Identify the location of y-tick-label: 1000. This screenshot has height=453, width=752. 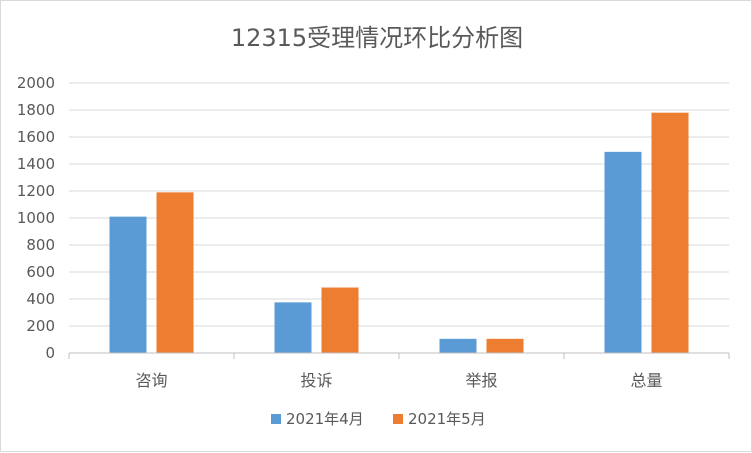
(36, 218).